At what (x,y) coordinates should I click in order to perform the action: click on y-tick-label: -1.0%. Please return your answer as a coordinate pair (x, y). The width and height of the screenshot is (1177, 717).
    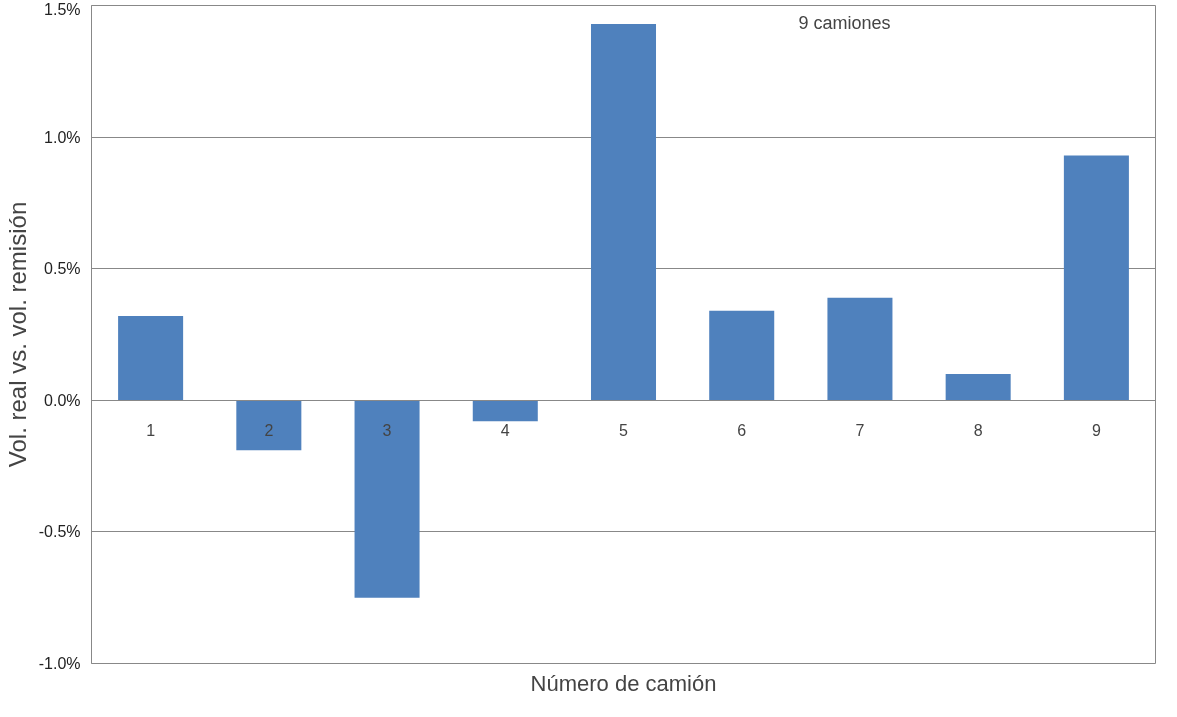
    Looking at the image, I should click on (59, 663).